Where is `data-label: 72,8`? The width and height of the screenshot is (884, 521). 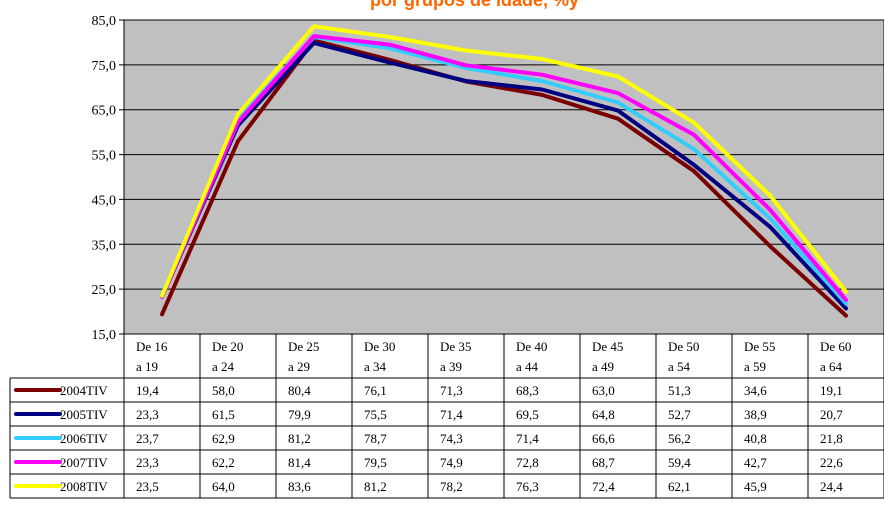 data-label: 72,8 is located at coordinates (527, 462).